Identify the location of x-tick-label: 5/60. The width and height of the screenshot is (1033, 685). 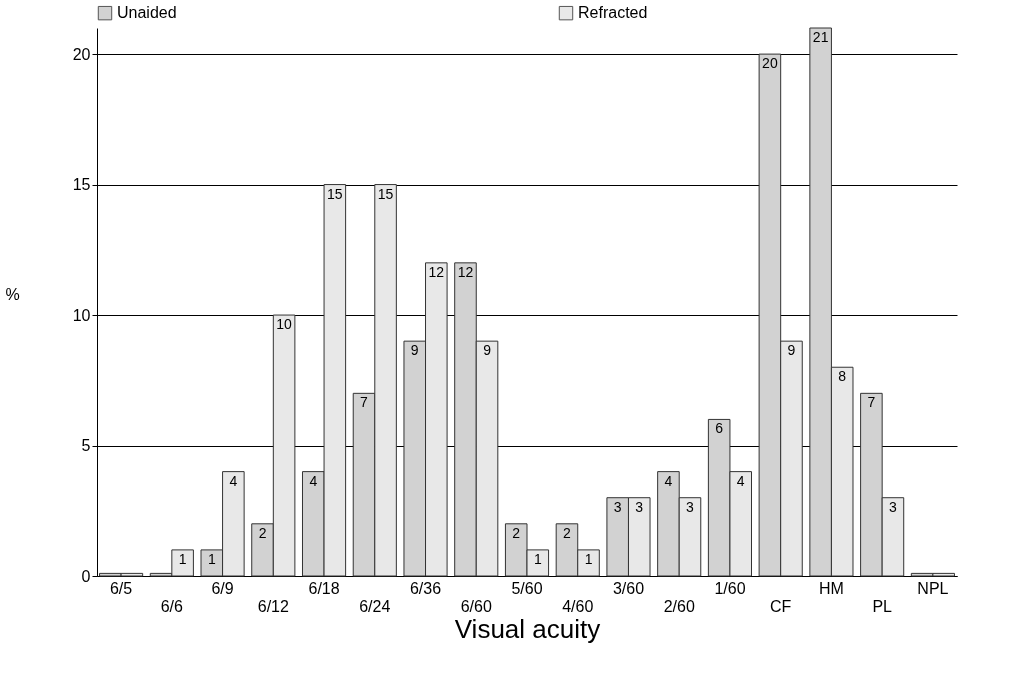
(527, 588).